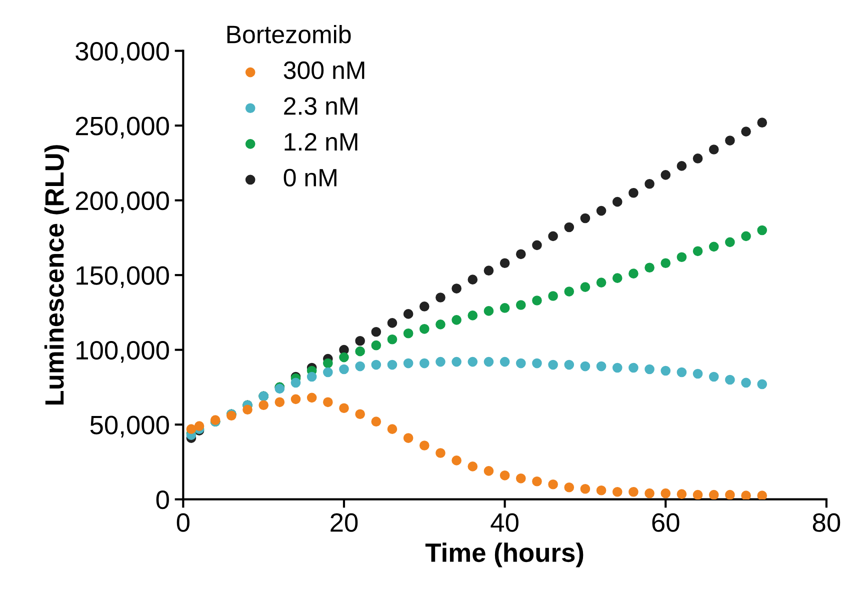  I want to click on legend-title: Bortezomib, so click(289, 34).